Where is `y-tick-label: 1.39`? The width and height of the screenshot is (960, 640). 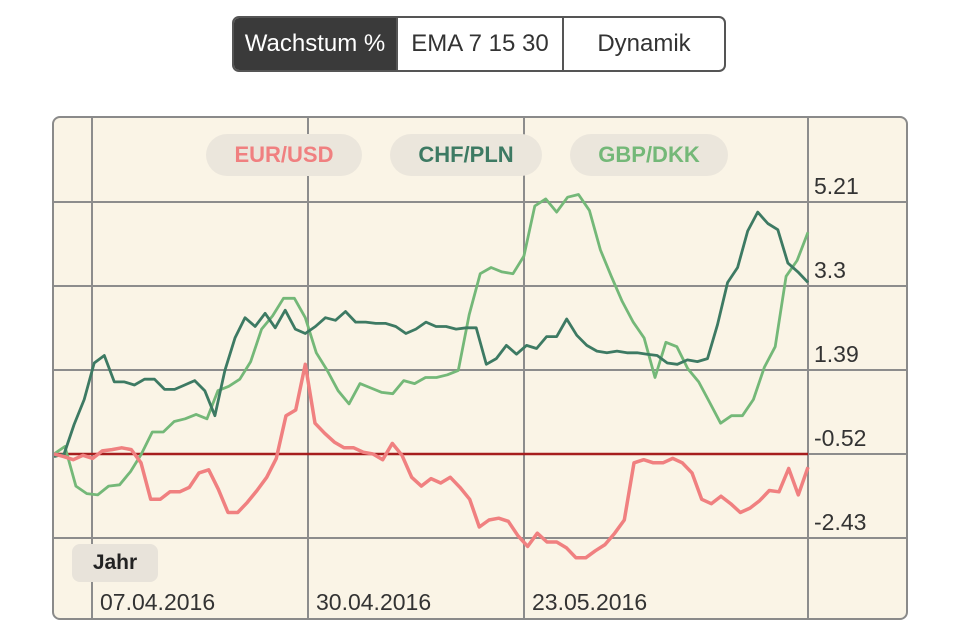
y-tick-label: 1.39 is located at coordinates (836, 354).